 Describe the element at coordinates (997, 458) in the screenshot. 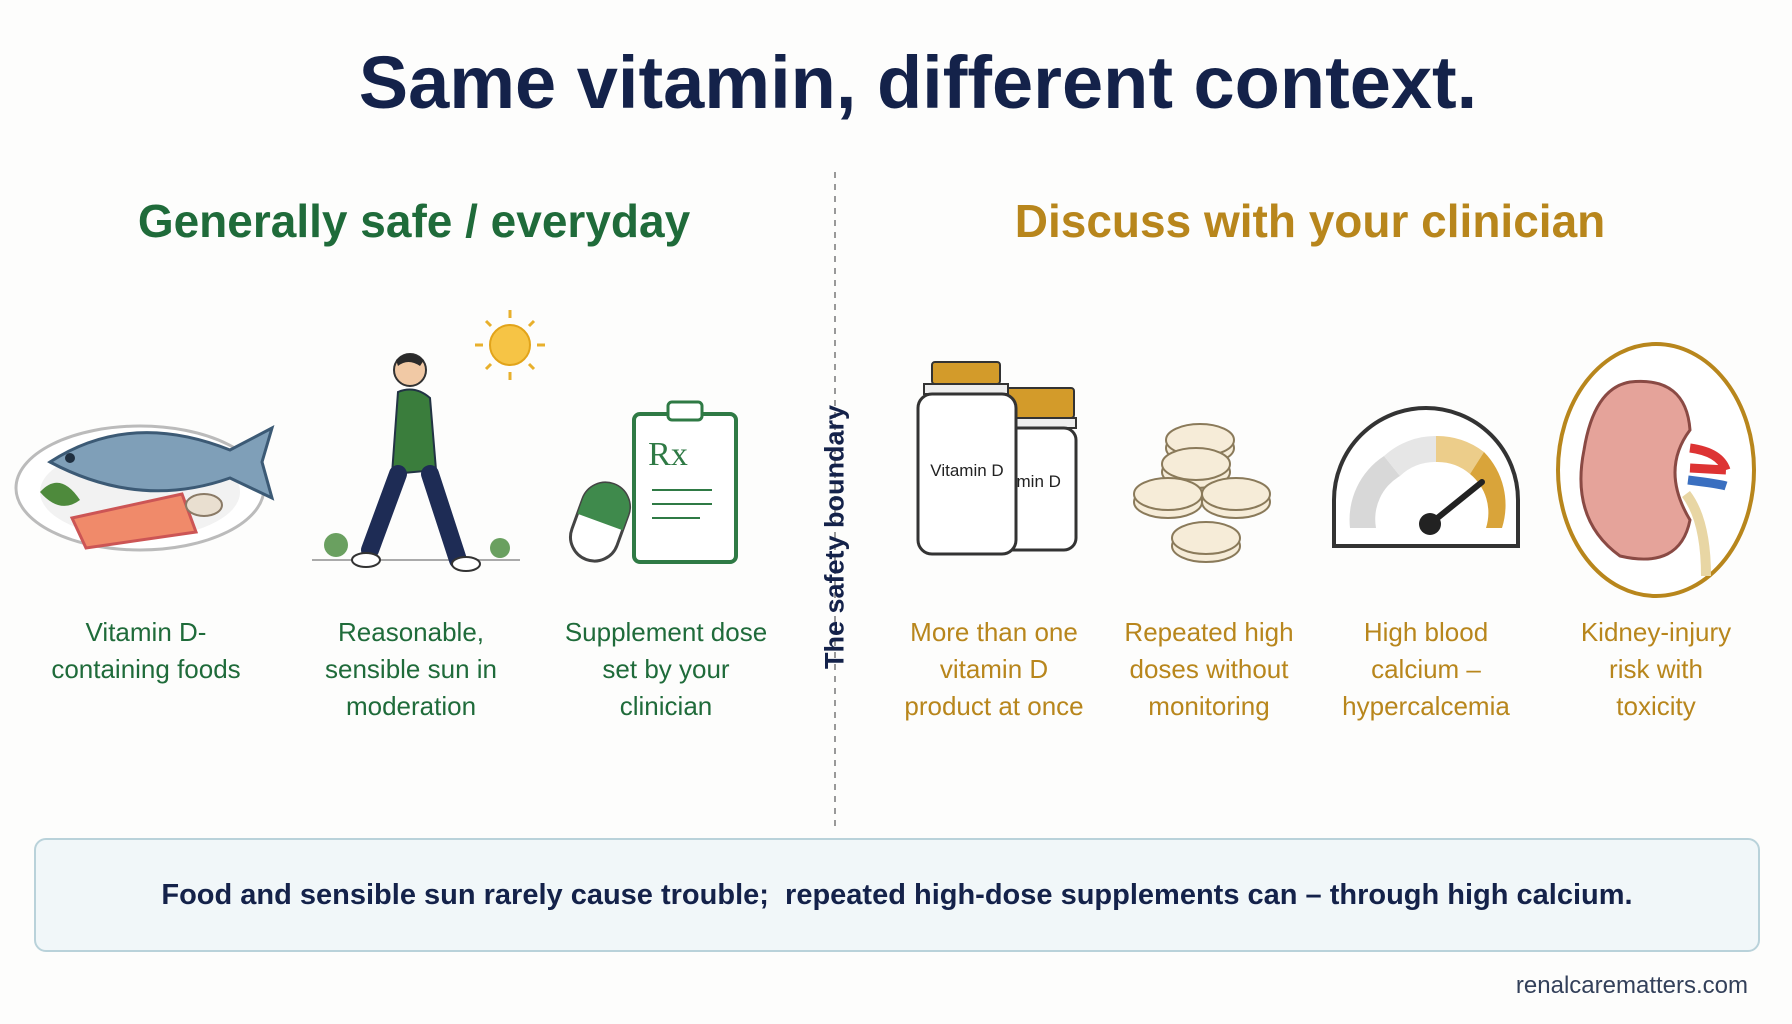

I see `bottles-icon: amin D Vitamin D` at that location.